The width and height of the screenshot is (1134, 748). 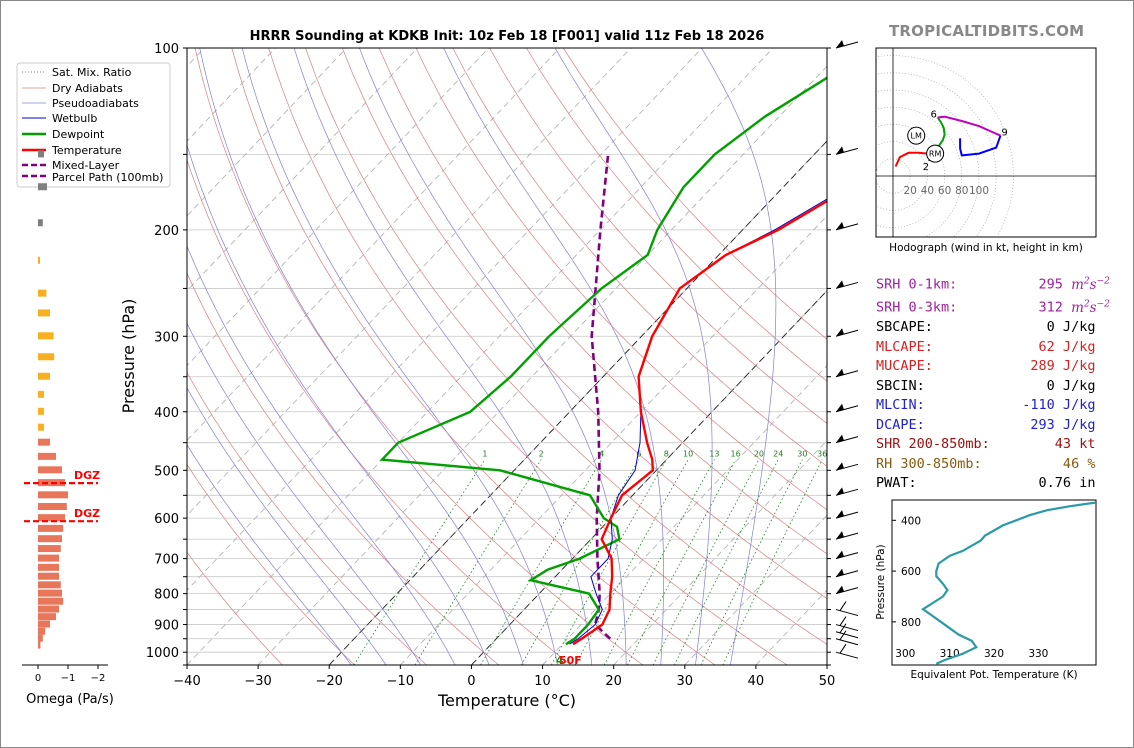 What do you see at coordinates (822, 454) in the screenshot?
I see `mixing-ratio-label: 36` at bounding box center [822, 454].